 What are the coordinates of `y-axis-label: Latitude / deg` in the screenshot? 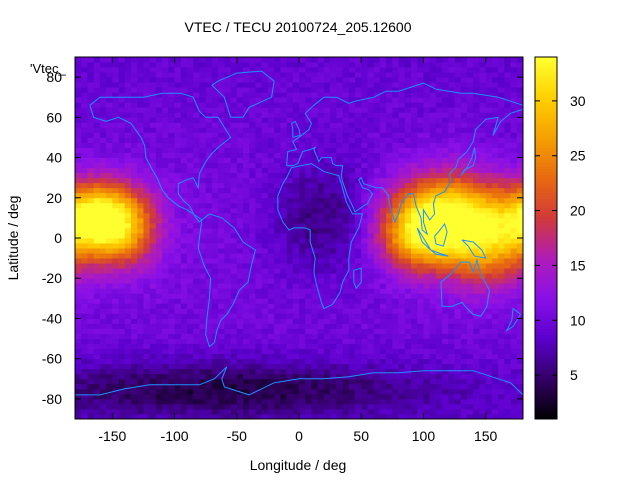 It's located at (13, 238).